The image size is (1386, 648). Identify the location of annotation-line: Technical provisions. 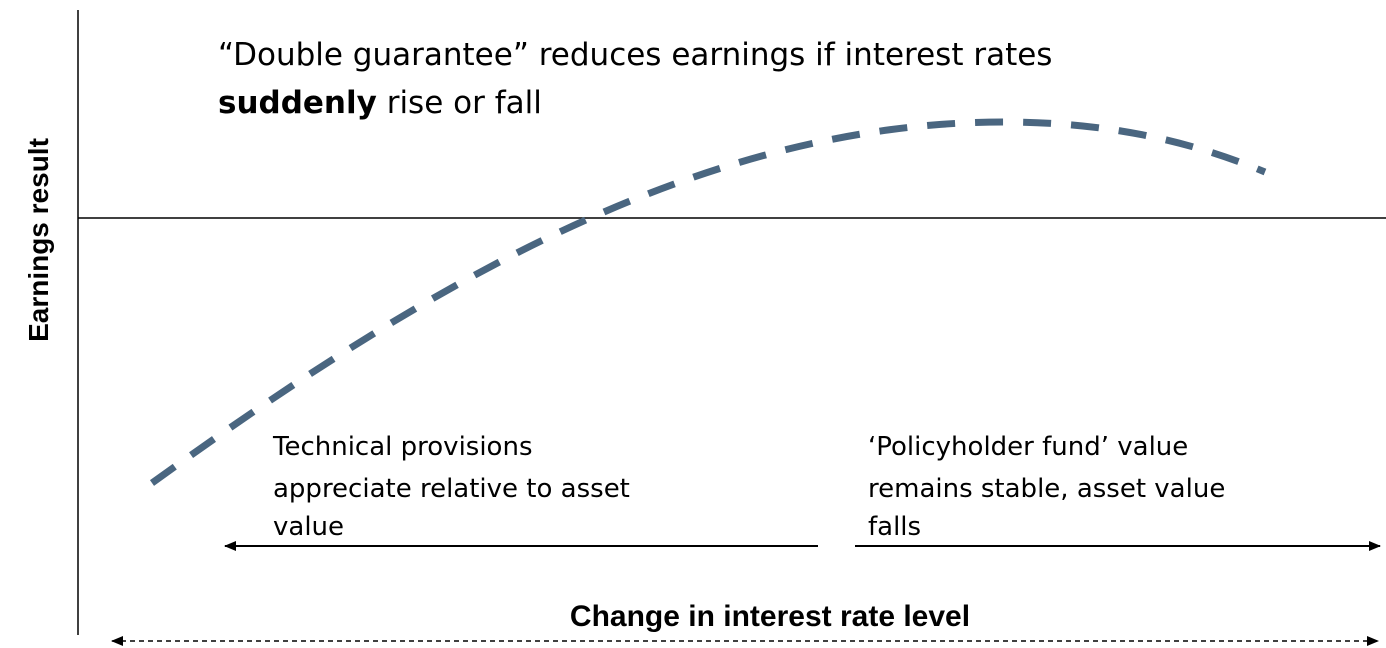
(402, 447).